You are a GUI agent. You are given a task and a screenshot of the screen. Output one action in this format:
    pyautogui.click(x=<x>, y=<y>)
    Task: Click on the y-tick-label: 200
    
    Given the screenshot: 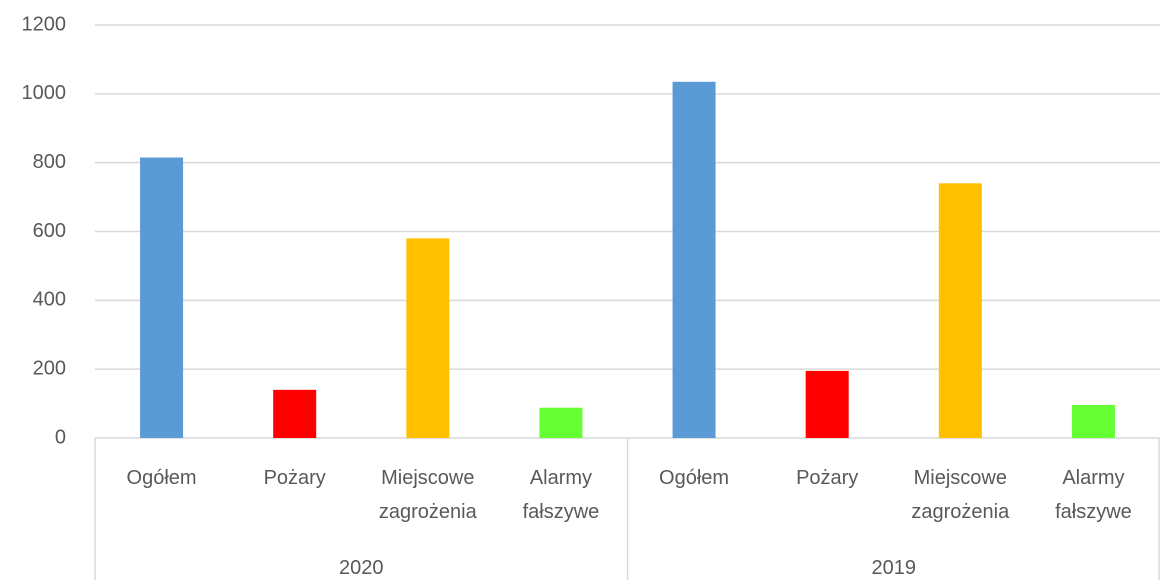 What is the action you would take?
    pyautogui.click(x=49, y=368)
    